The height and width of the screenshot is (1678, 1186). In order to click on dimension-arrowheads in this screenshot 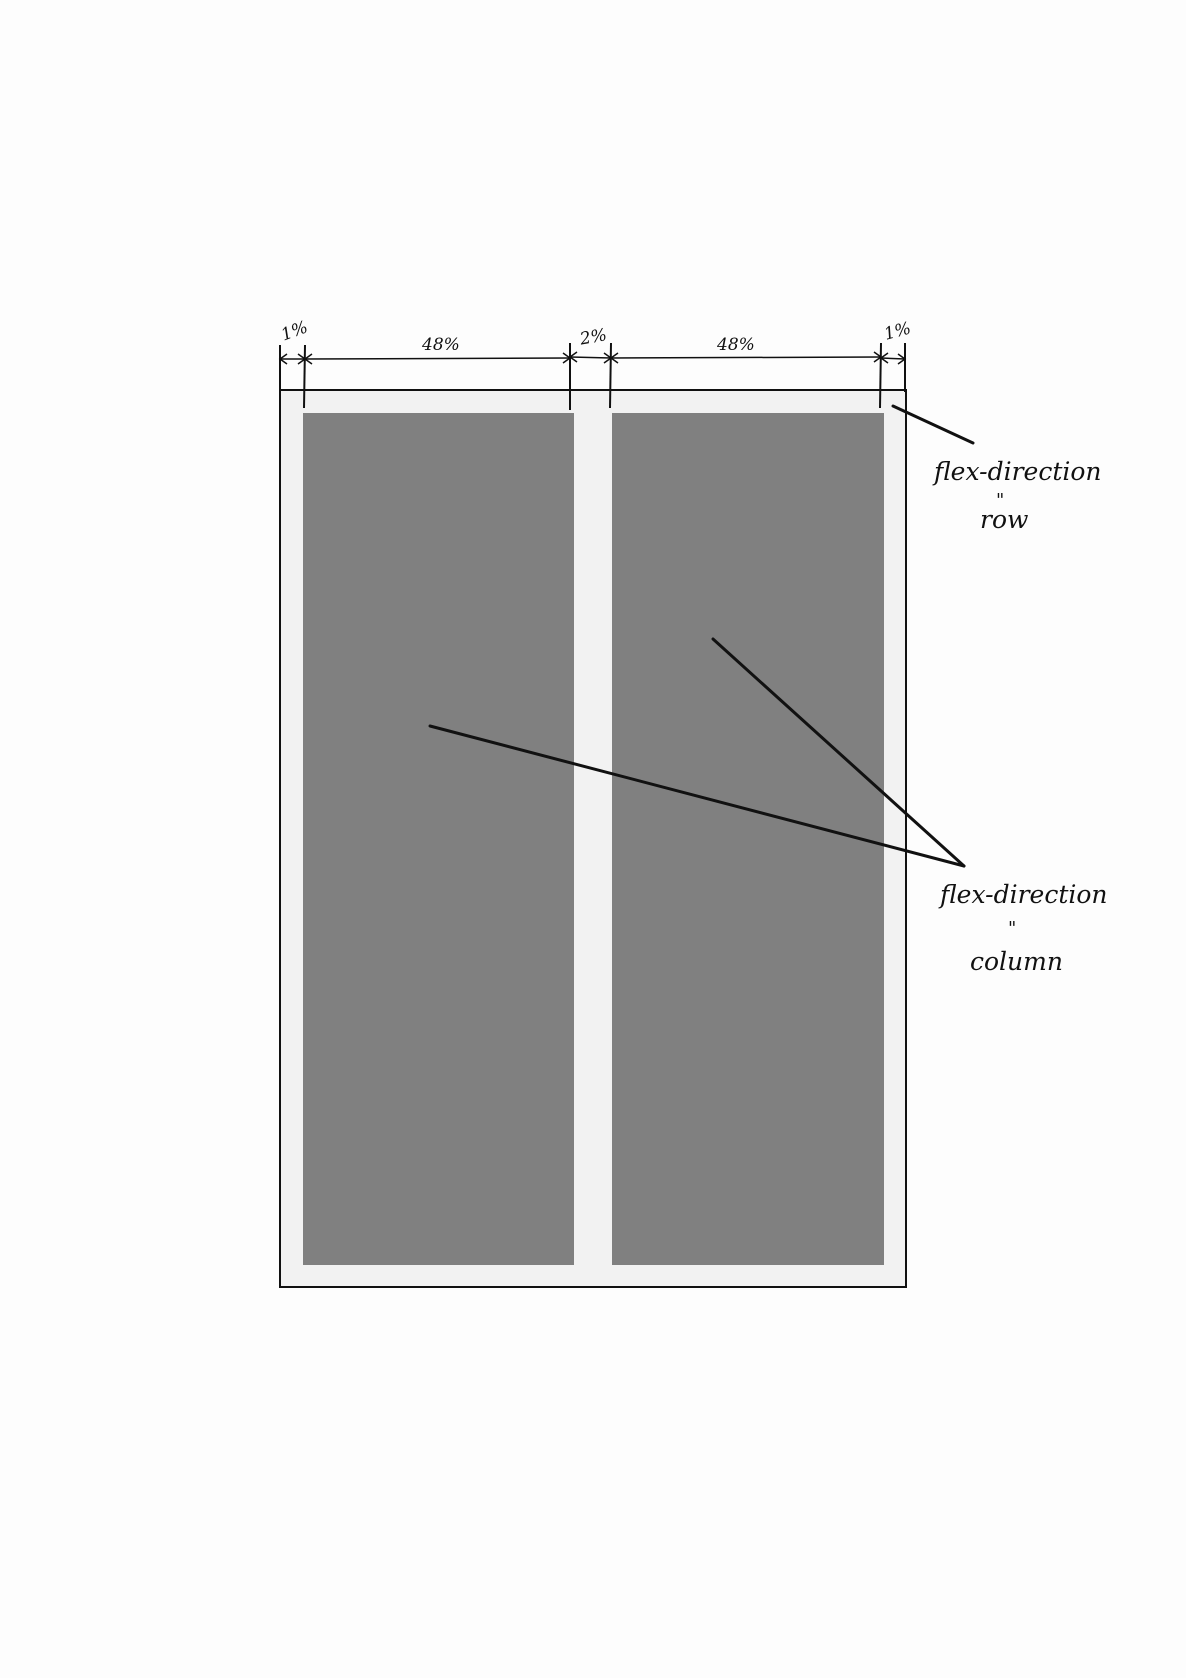, I will do `click(592, 358)`.